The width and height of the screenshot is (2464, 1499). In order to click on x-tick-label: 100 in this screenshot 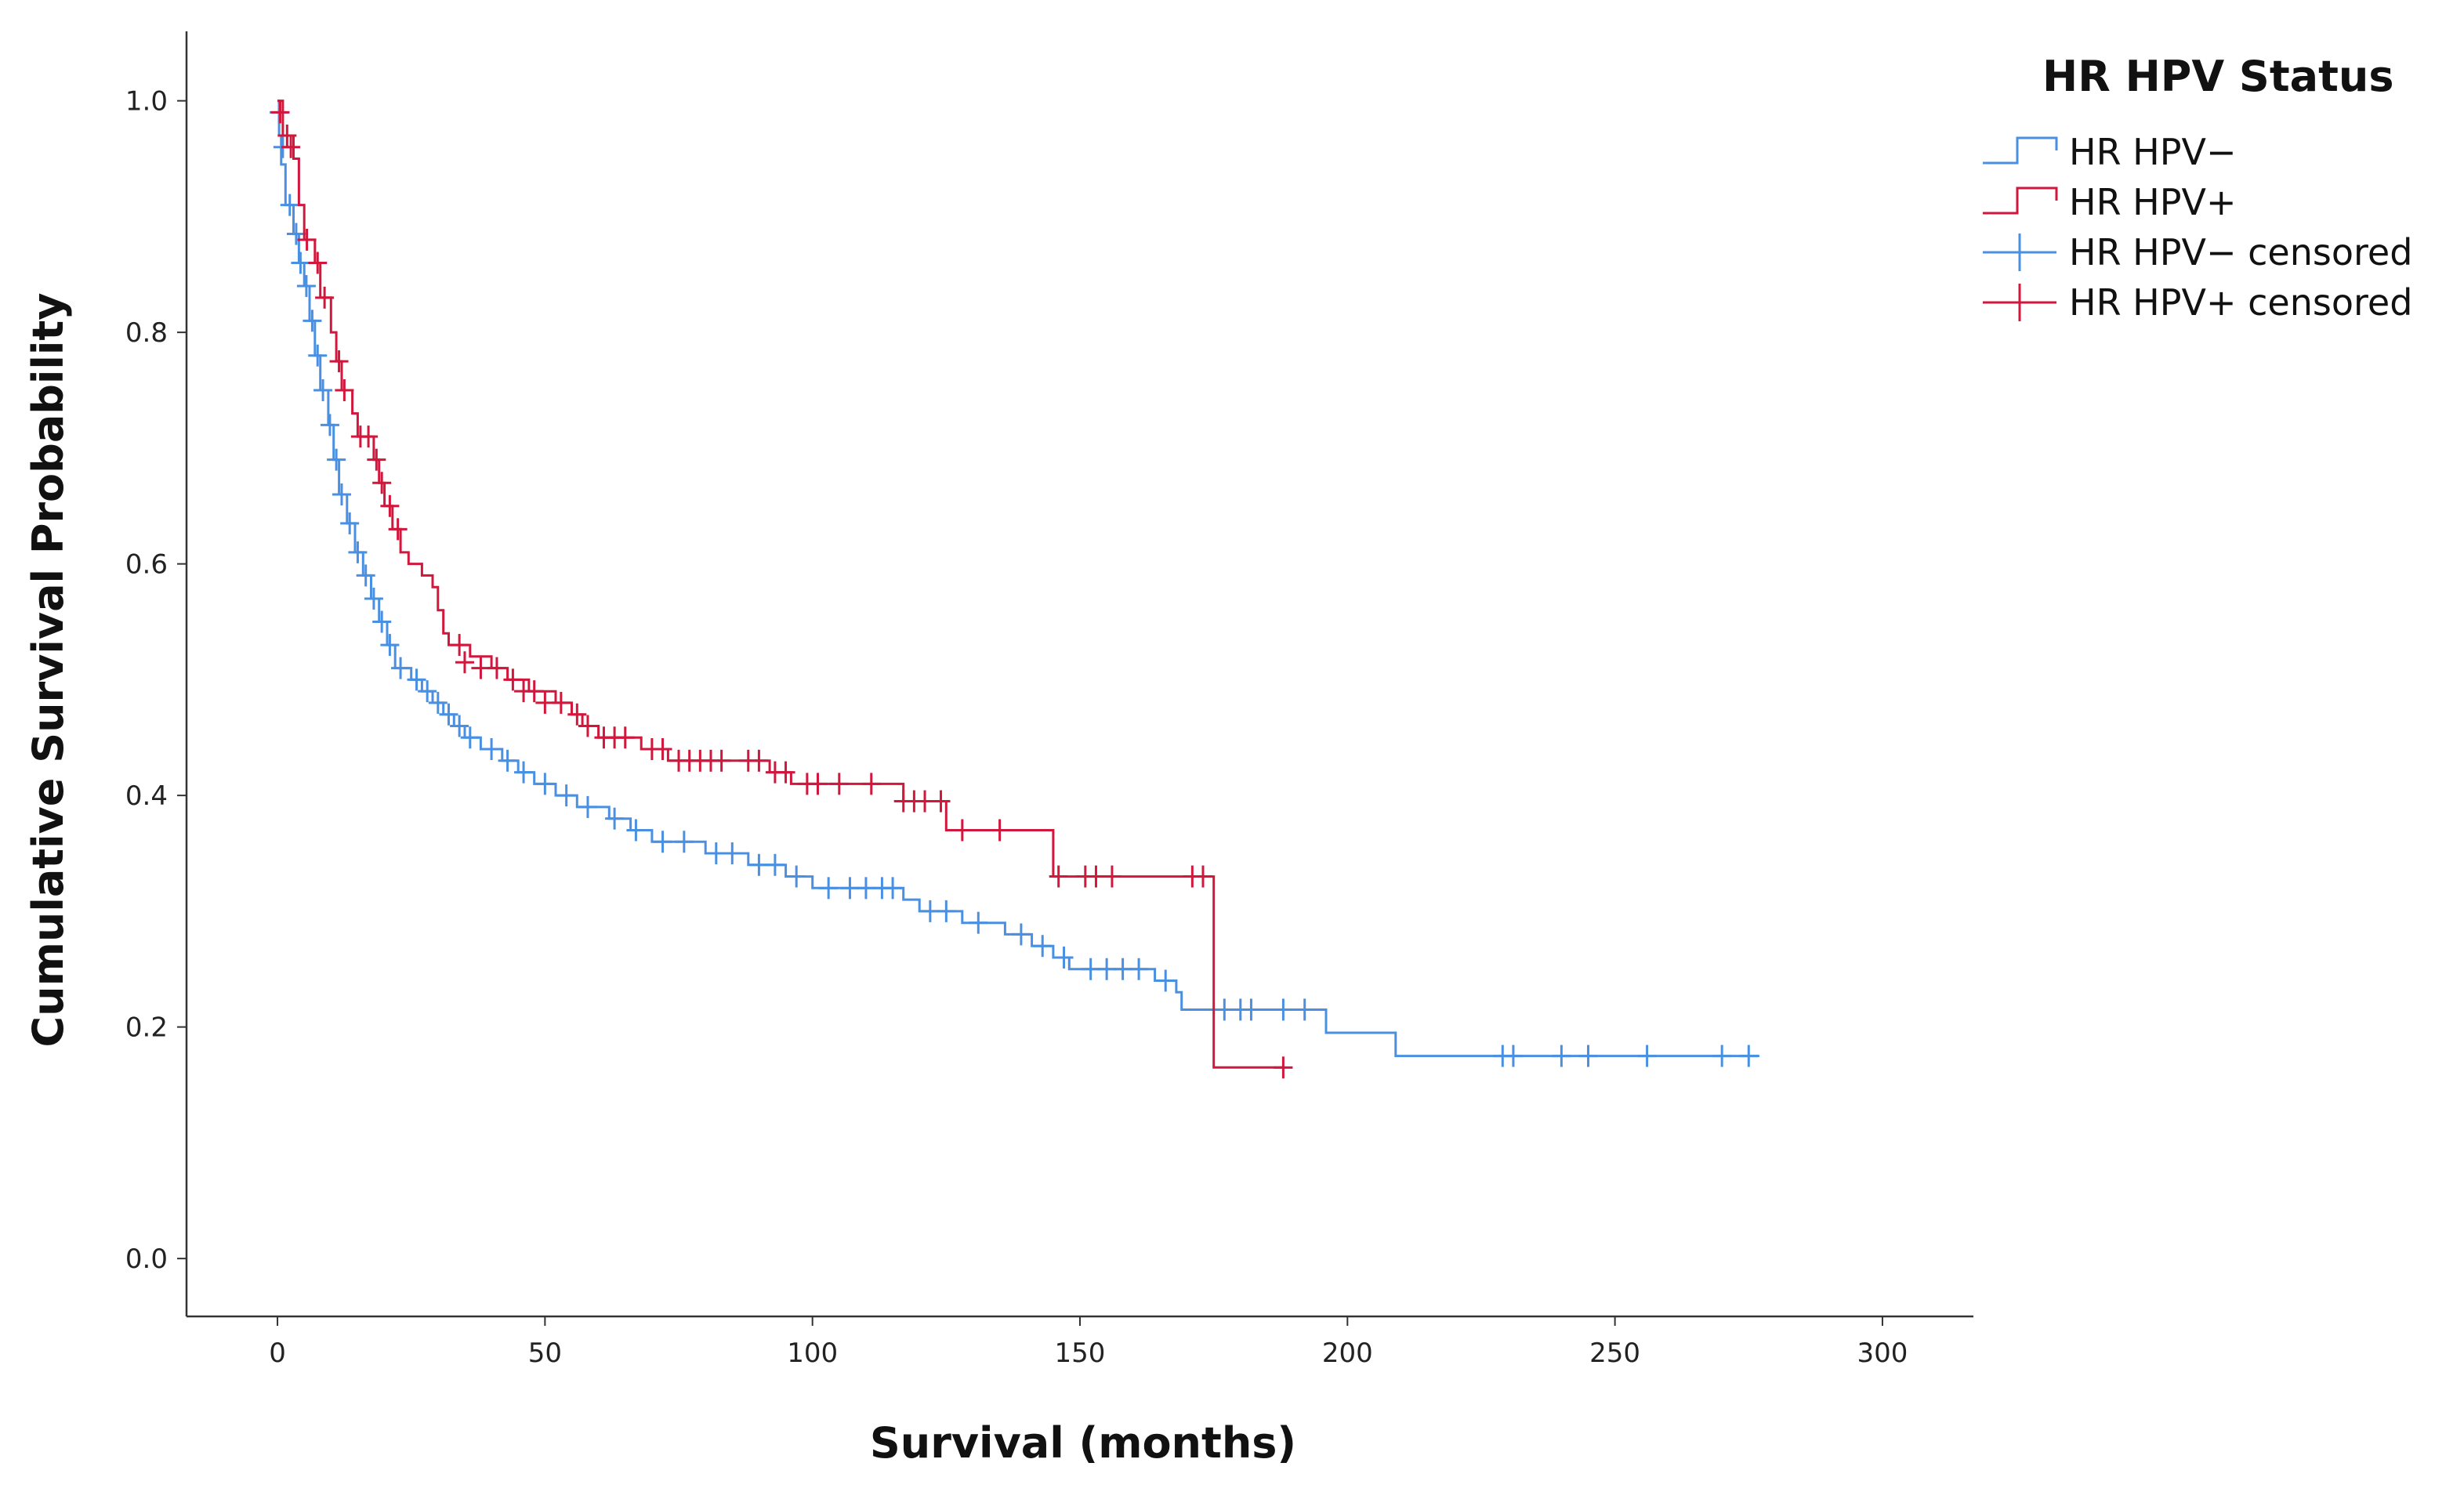, I will do `click(813, 1353)`.